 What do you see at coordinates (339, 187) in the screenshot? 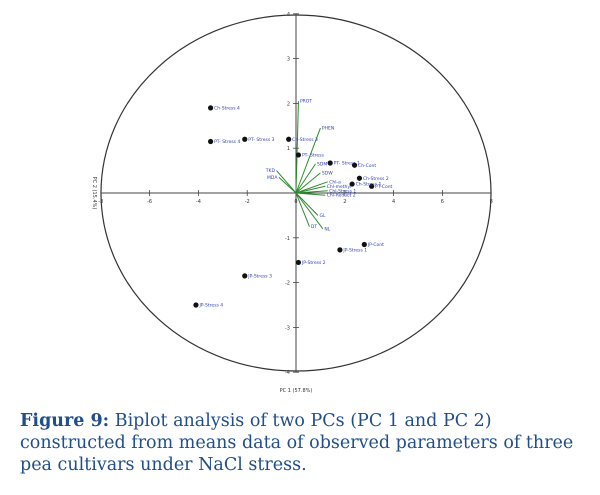
I see `loading-label: Chl-methyl` at bounding box center [339, 187].